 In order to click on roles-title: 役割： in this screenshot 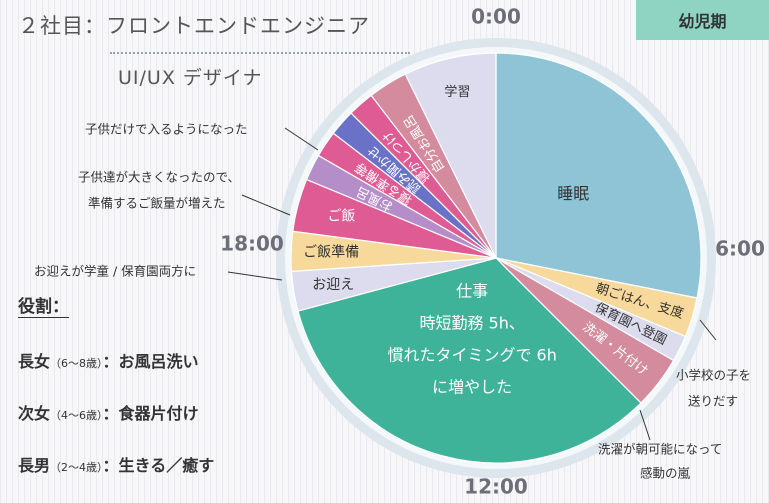, I will do `click(43, 307)`.